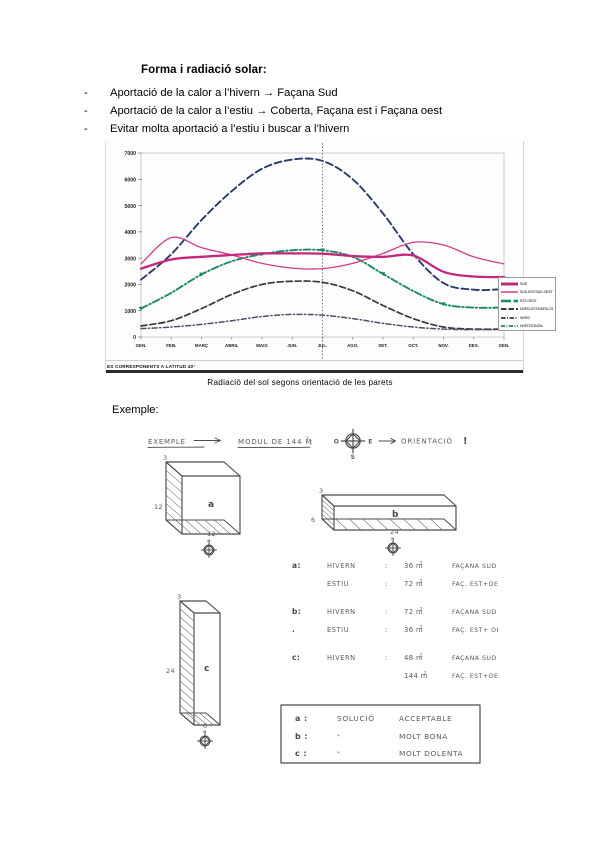  What do you see at coordinates (474, 345) in the screenshot?
I see `svg-text: DES.` at bounding box center [474, 345].